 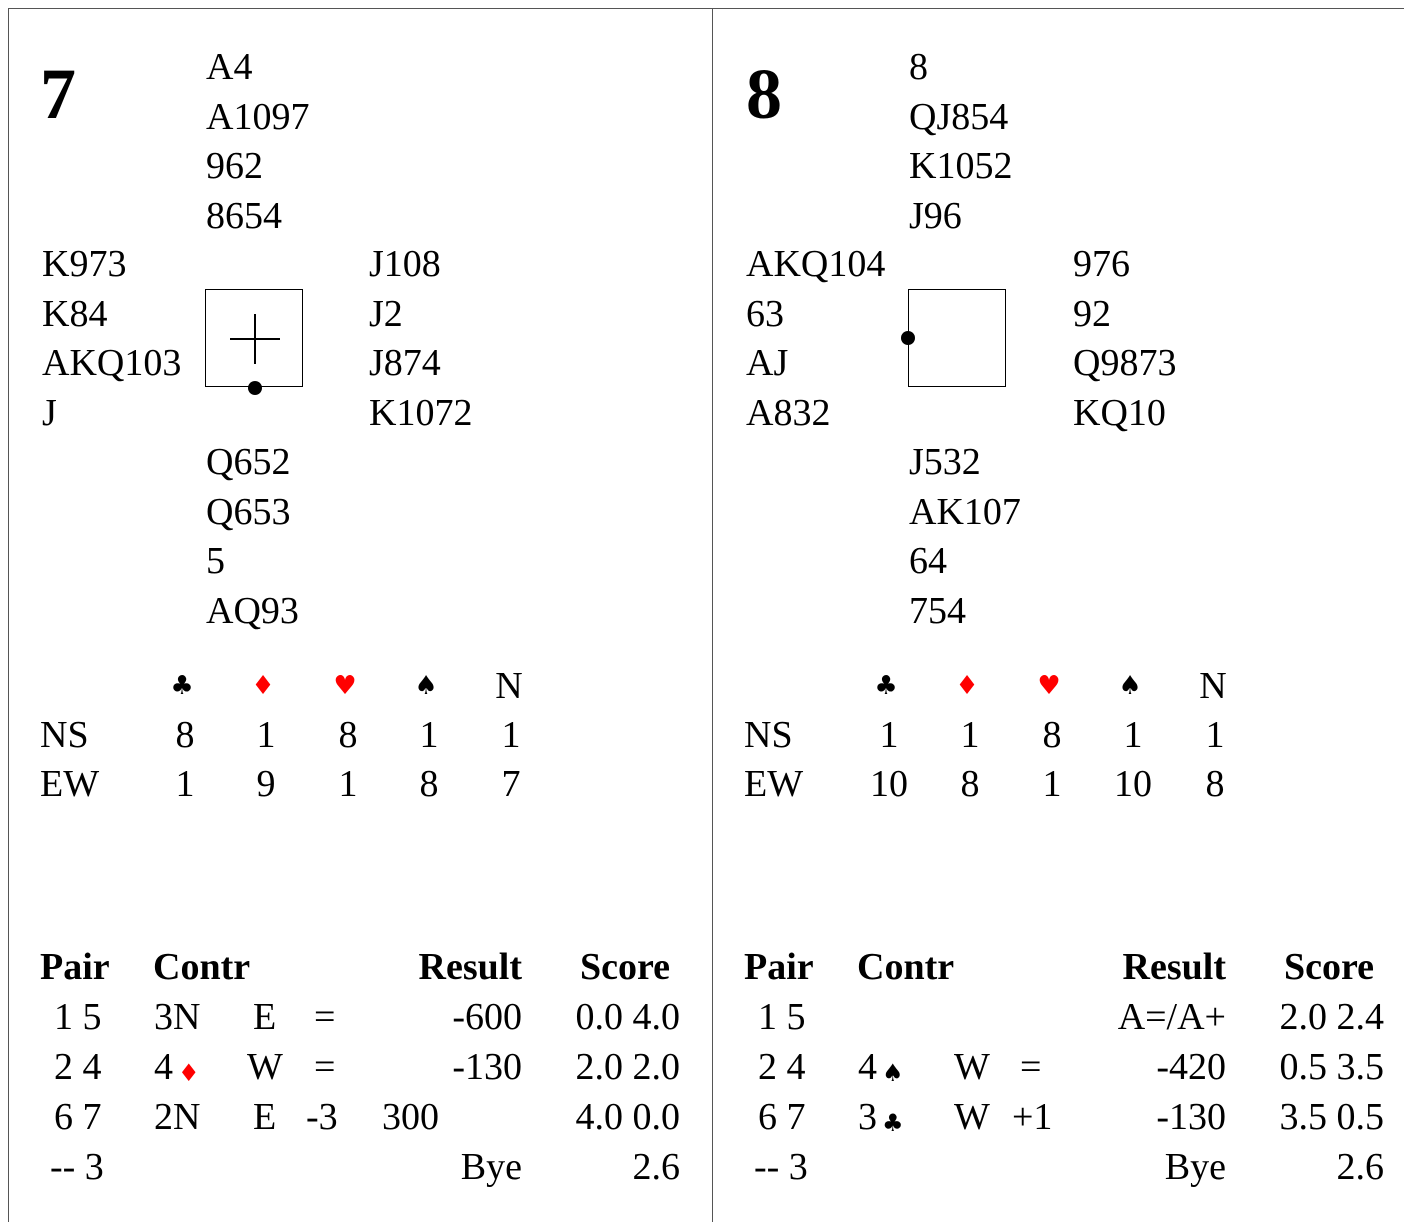 What do you see at coordinates (49, 412) in the screenshot?
I see `west-clubs: J` at bounding box center [49, 412].